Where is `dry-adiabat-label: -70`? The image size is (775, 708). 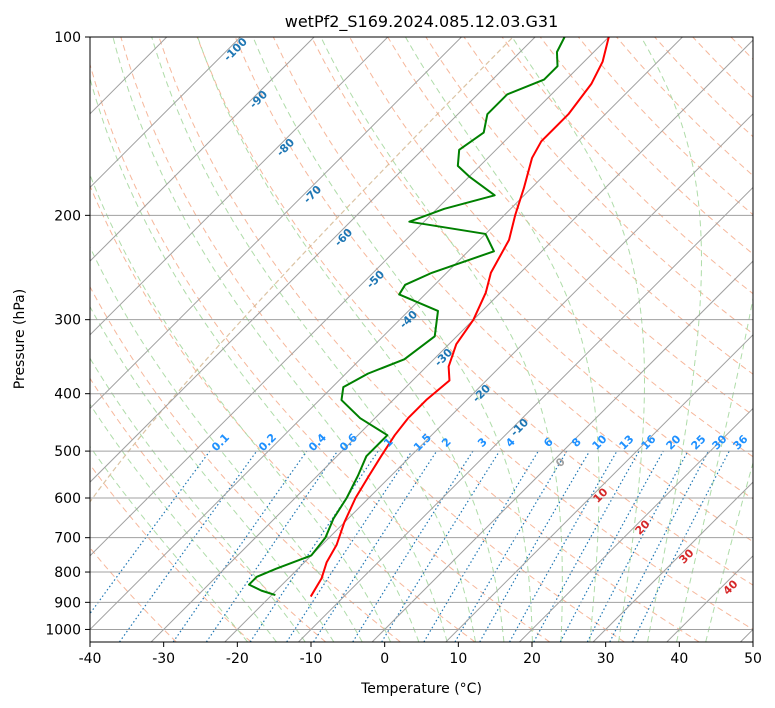 dry-adiabat-label: -70 is located at coordinates (312, 194).